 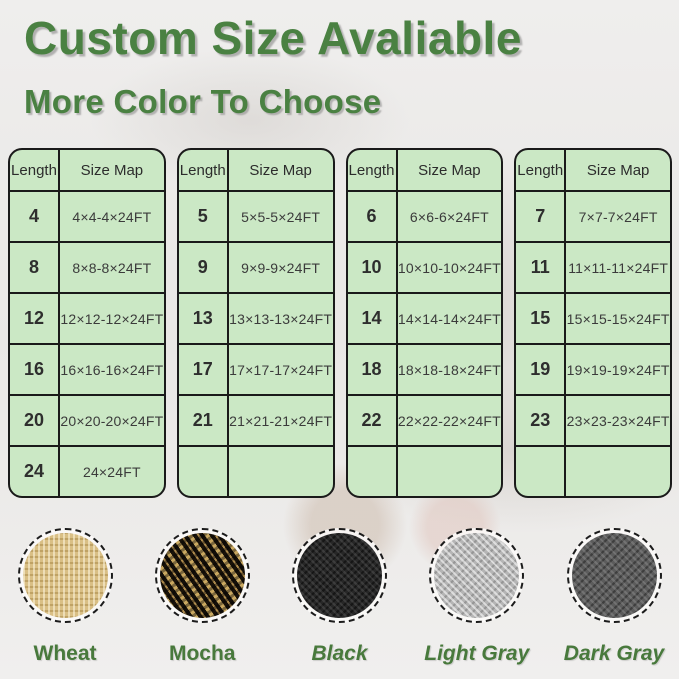 I want to click on size-cell: 22×22-22×24FT, so click(x=449, y=420).